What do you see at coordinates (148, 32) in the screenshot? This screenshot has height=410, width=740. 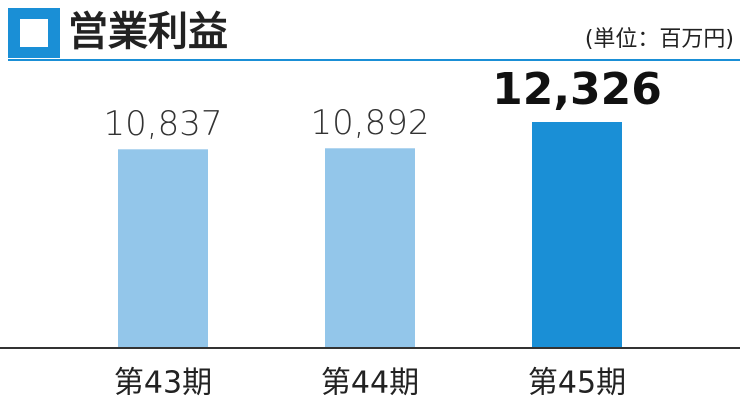 I see `chart-title: 営業利益` at bounding box center [148, 32].